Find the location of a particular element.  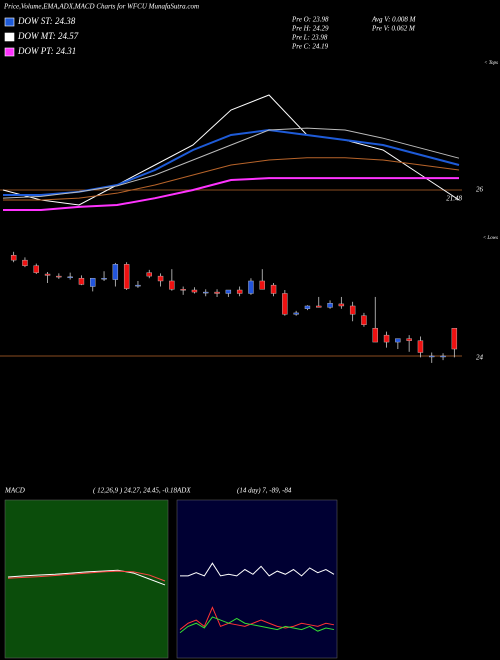

stat-label: Pre C: 24.19 is located at coordinates (310, 47).